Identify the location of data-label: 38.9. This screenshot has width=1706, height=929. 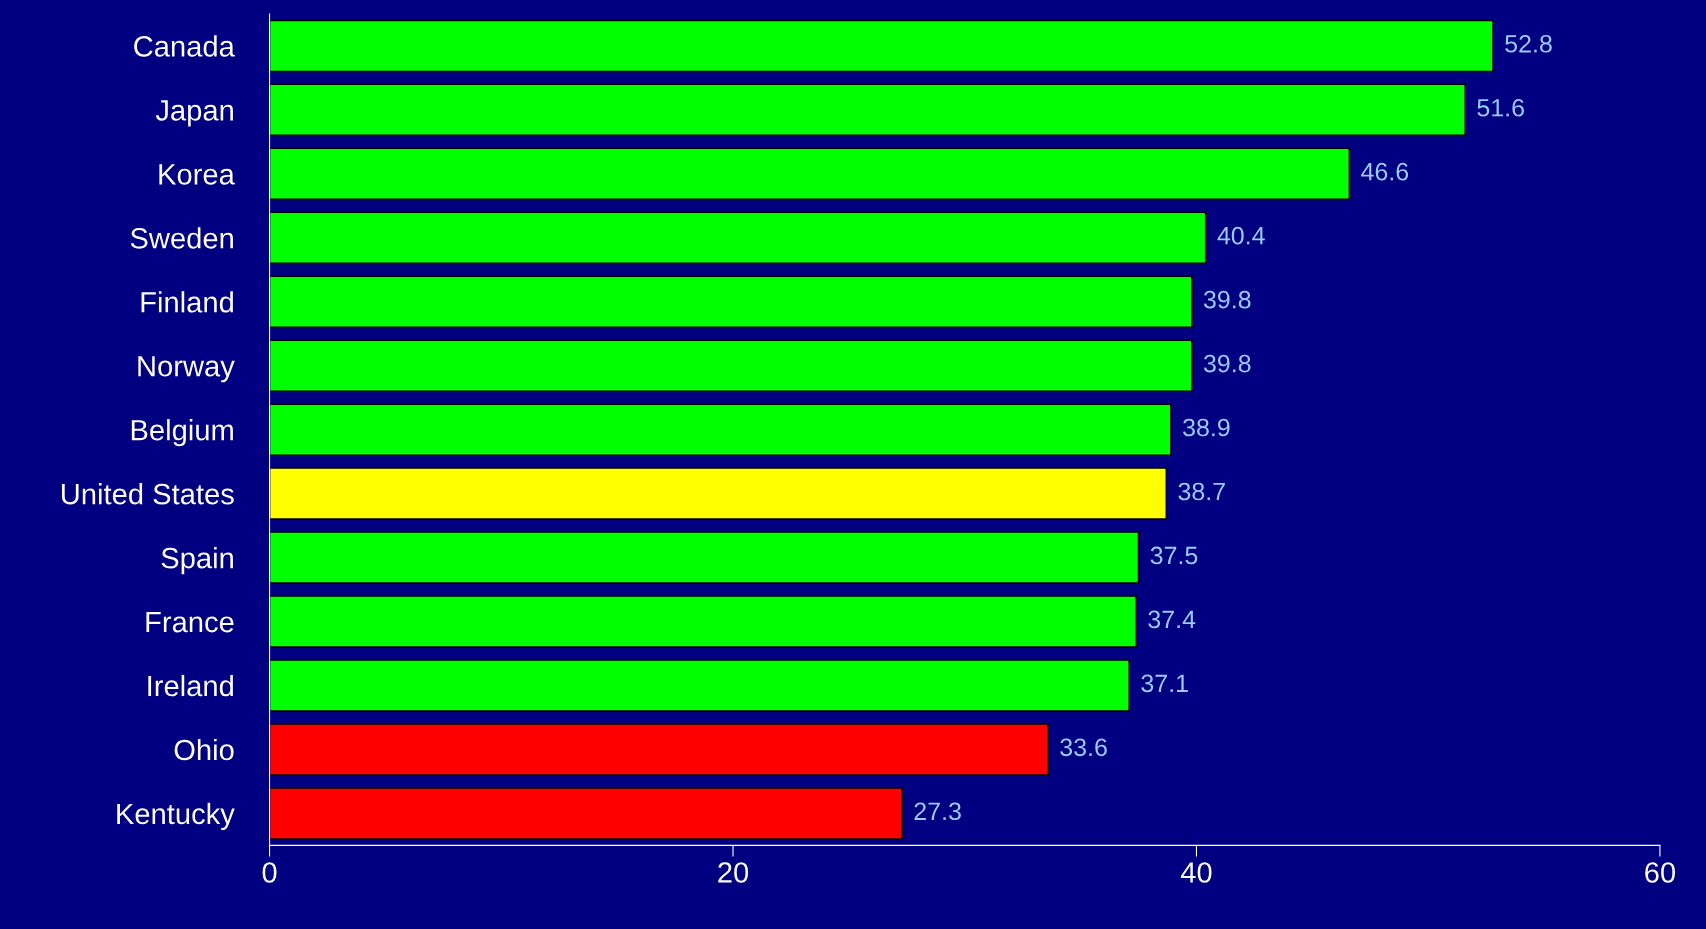
(1206, 427).